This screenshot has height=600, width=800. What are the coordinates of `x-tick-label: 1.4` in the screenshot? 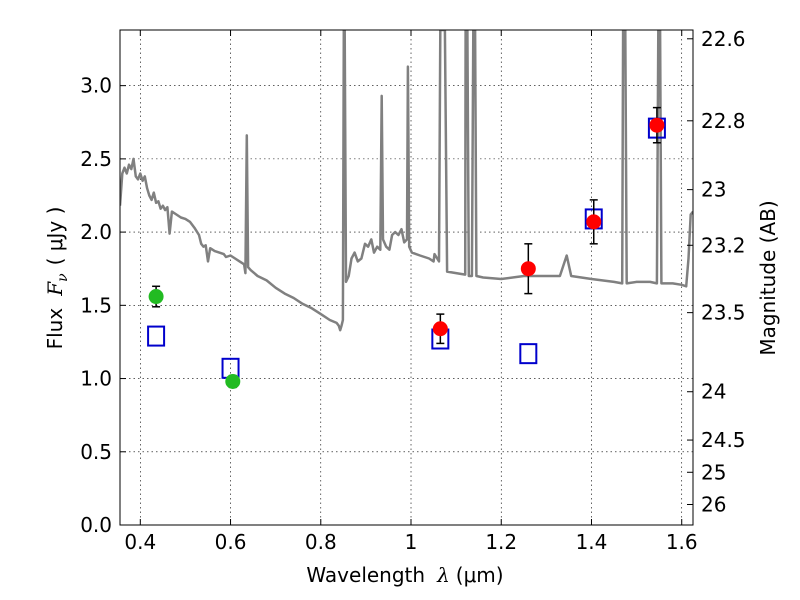 It's located at (592, 542).